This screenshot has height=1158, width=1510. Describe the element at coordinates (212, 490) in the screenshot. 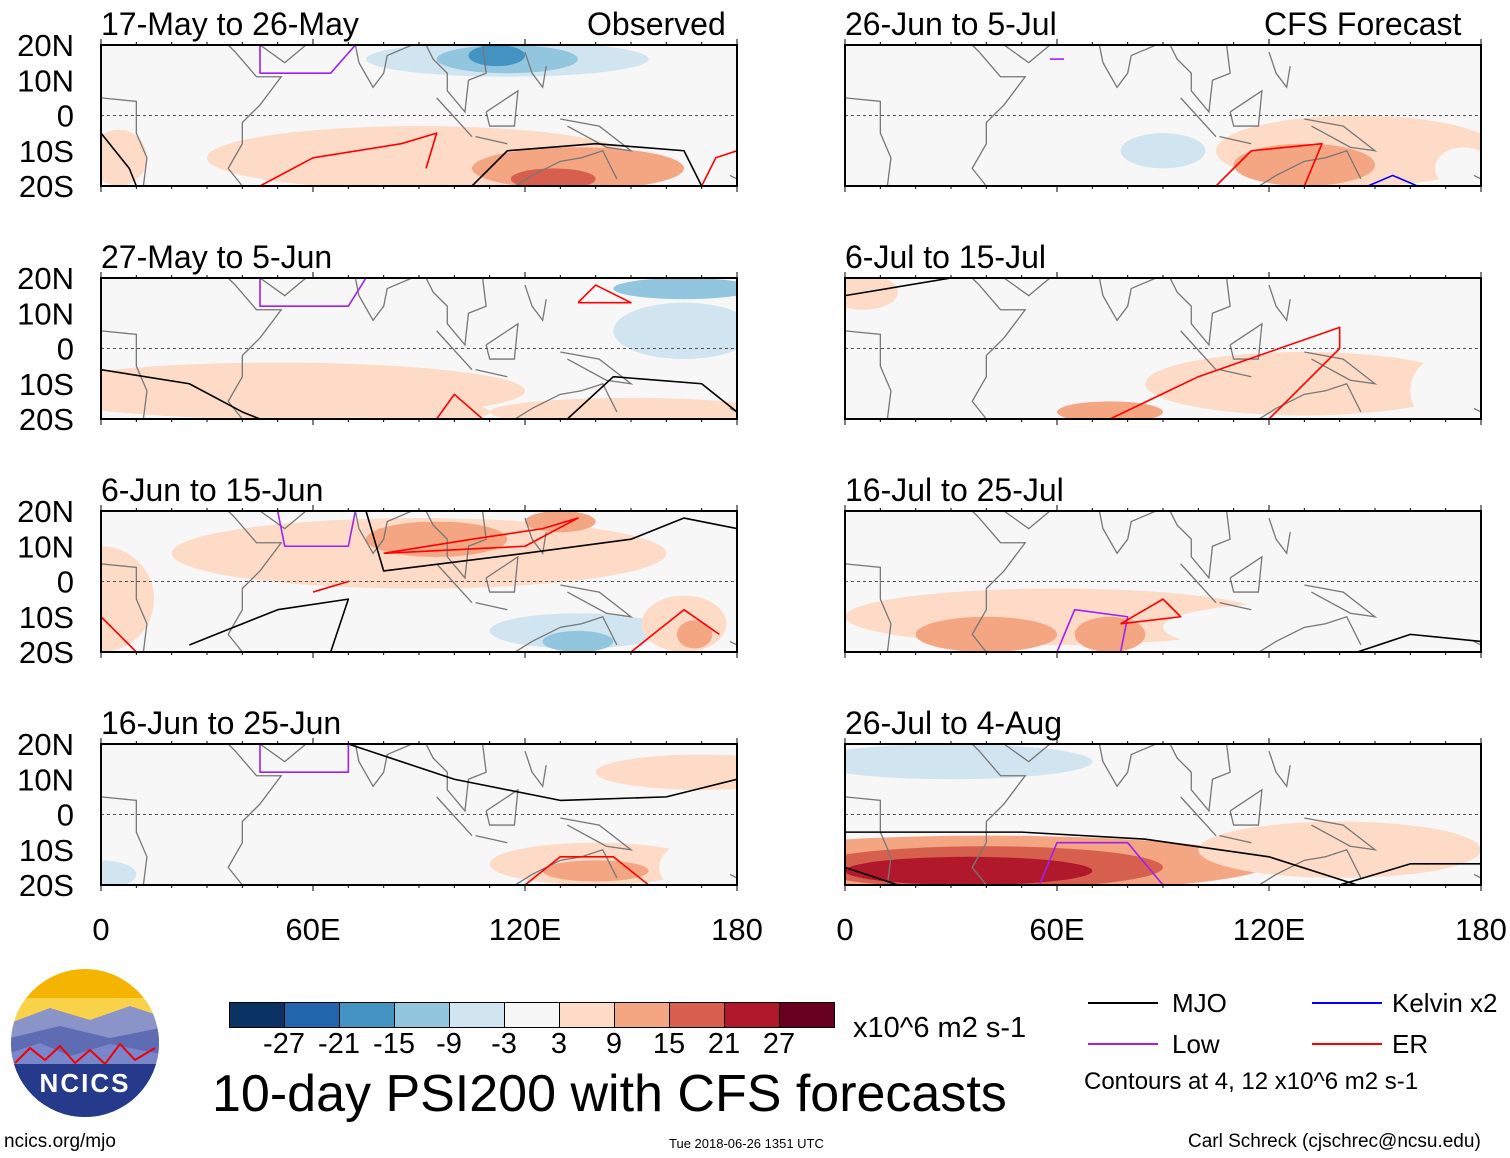

I see `panel-title: 6-Jun to 15-Jun` at that location.